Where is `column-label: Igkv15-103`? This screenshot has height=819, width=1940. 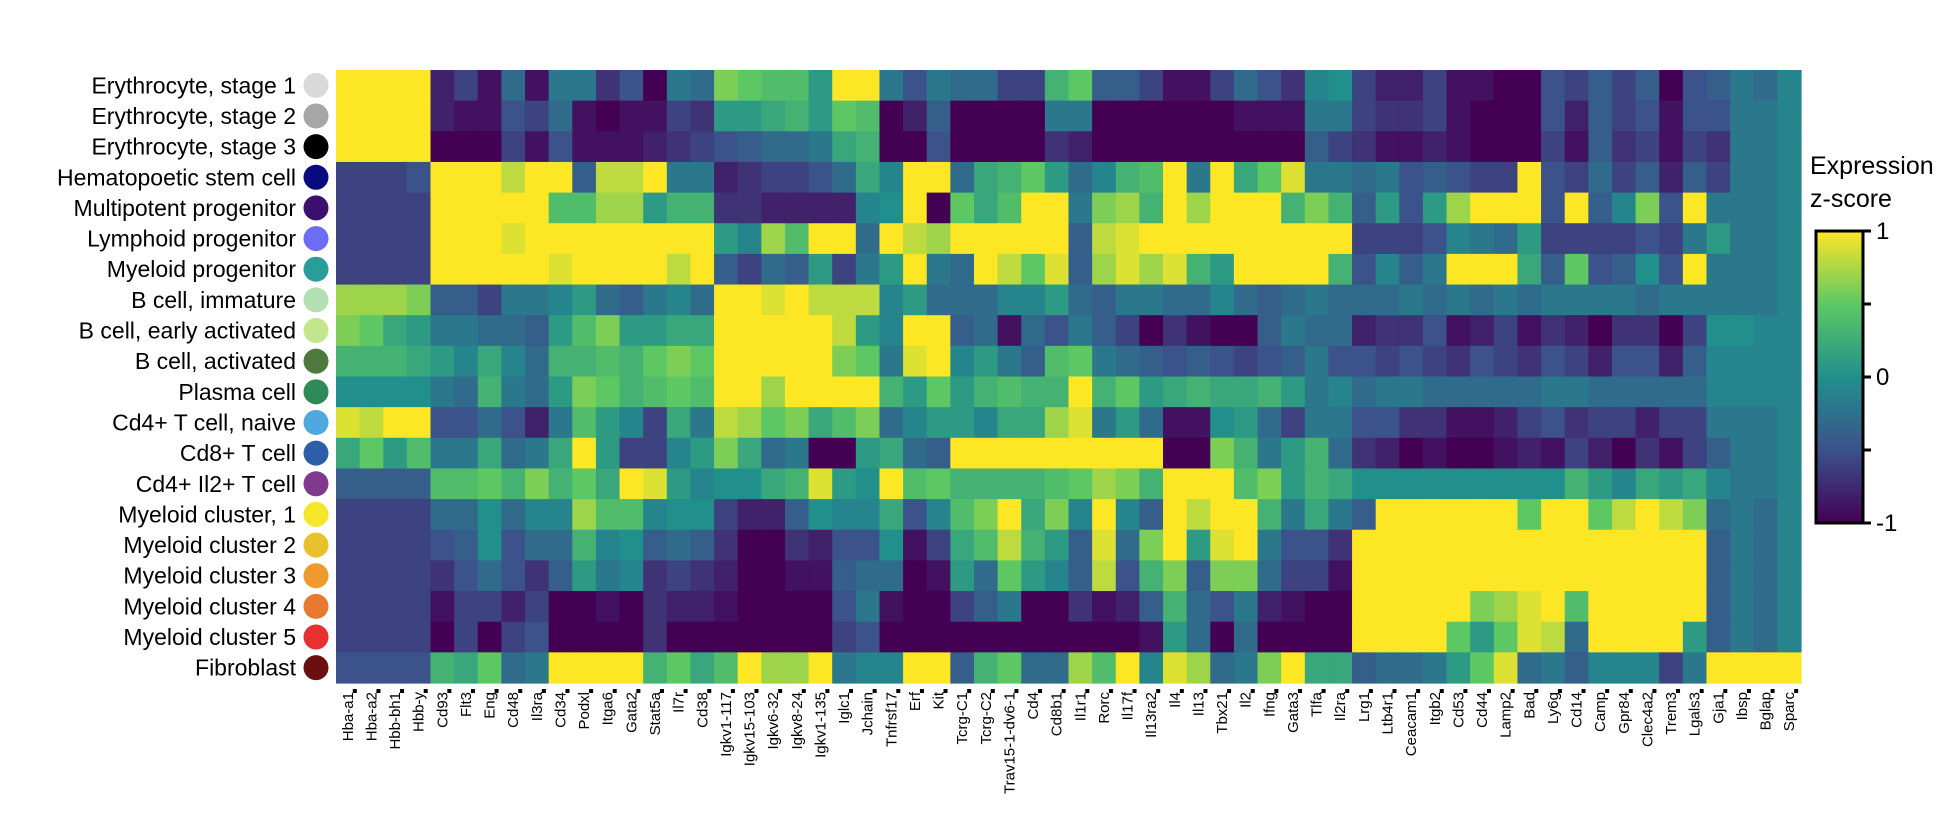
column-label: Igkv15-103 is located at coordinates (750, 729).